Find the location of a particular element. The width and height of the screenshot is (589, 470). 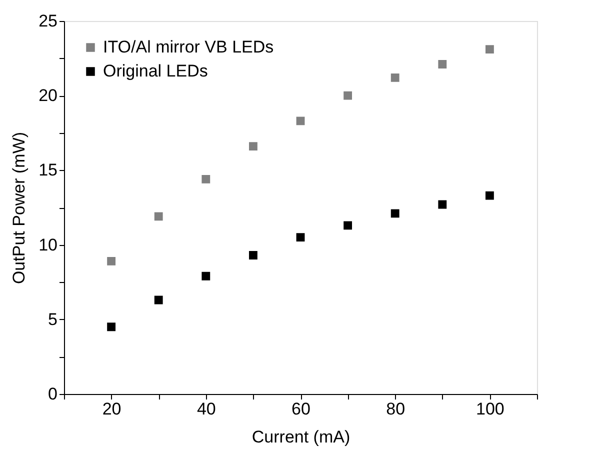

y-tick-label: 5 is located at coordinates (53, 319).